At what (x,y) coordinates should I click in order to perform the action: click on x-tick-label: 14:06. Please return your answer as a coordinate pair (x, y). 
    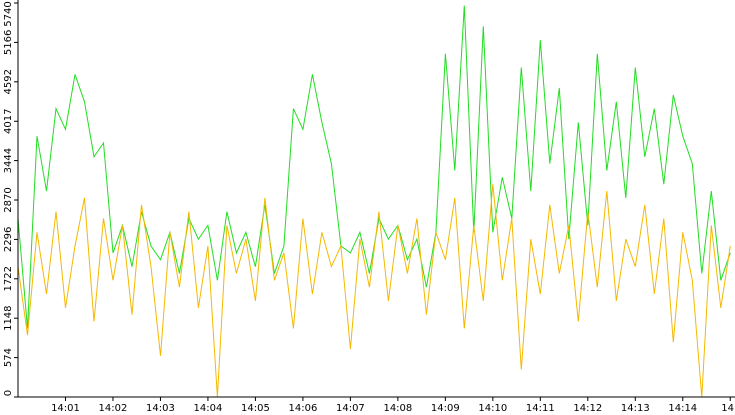
    Looking at the image, I should click on (302, 408).